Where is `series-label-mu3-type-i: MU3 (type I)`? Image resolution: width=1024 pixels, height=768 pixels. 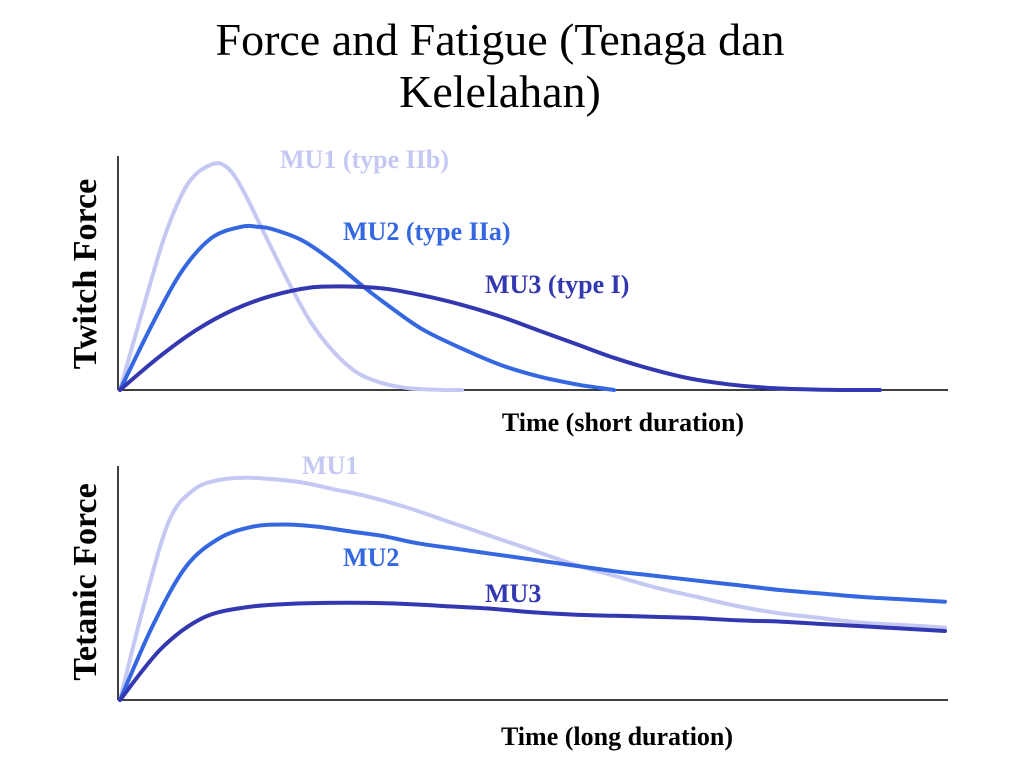 series-label-mu3-type-i: MU3 (type I) is located at coordinates (557, 284).